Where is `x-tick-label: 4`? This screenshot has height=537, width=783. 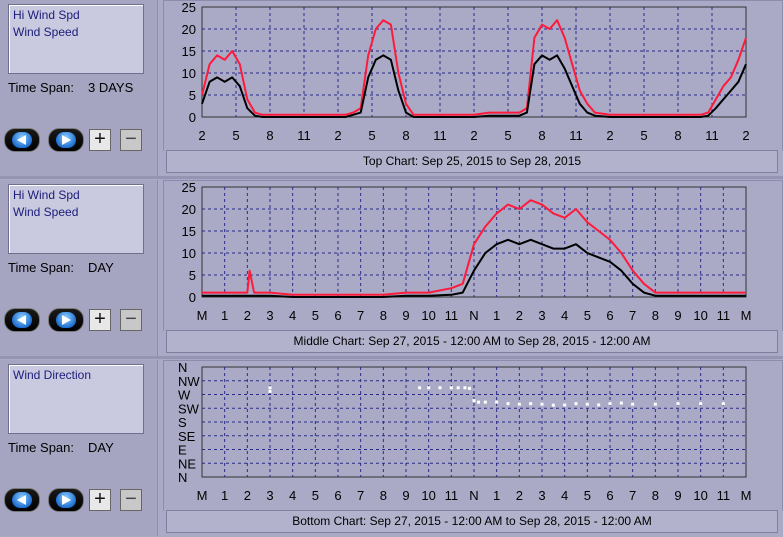
x-tick-label: 4 is located at coordinates (564, 315).